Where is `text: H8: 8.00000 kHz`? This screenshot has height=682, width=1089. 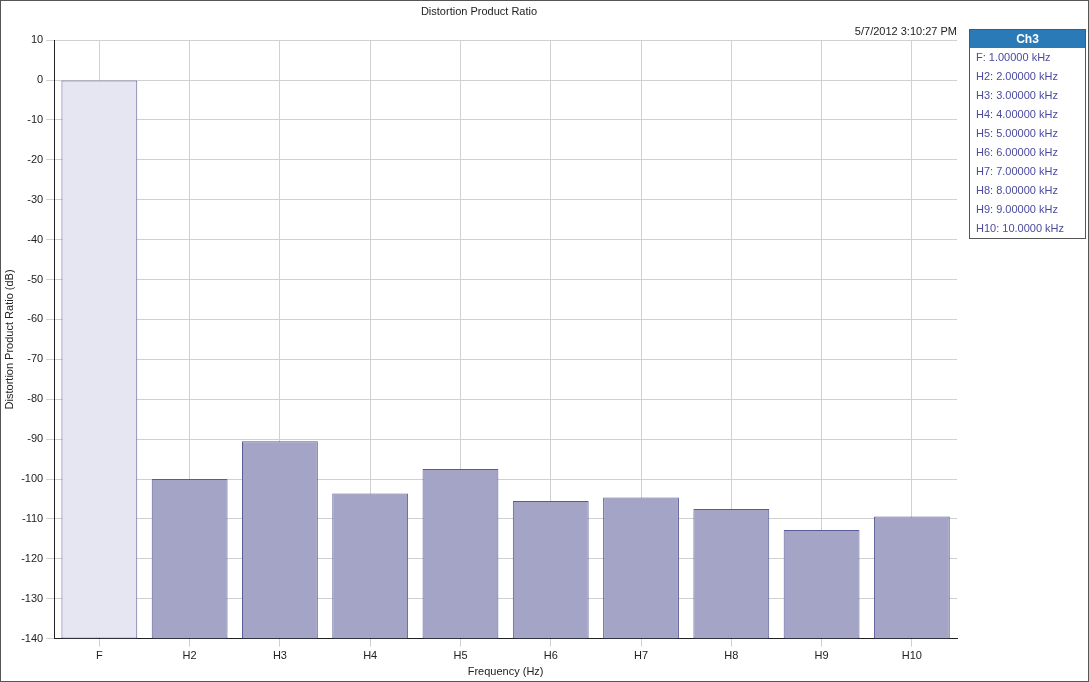 text: H8: 8.00000 kHz is located at coordinates (1017, 190).